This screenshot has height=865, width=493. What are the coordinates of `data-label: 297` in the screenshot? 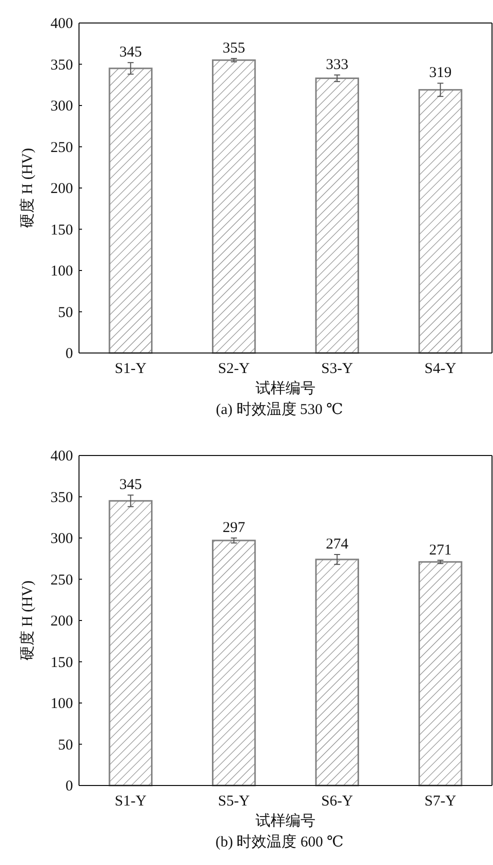 It's located at (234, 528).